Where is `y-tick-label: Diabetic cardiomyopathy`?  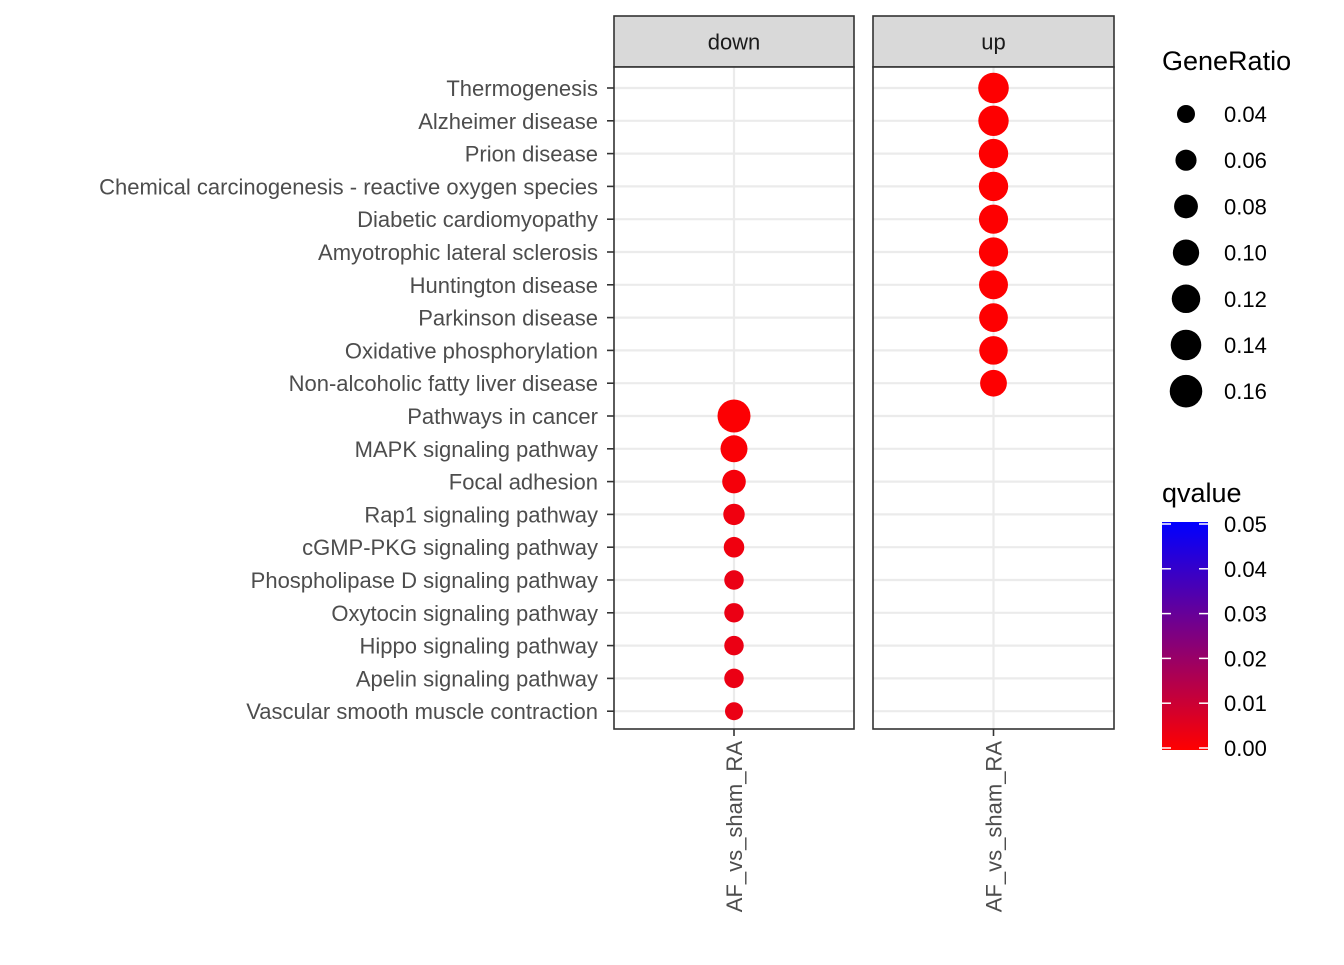 y-tick-label: Diabetic cardiomyopathy is located at coordinates (477, 219).